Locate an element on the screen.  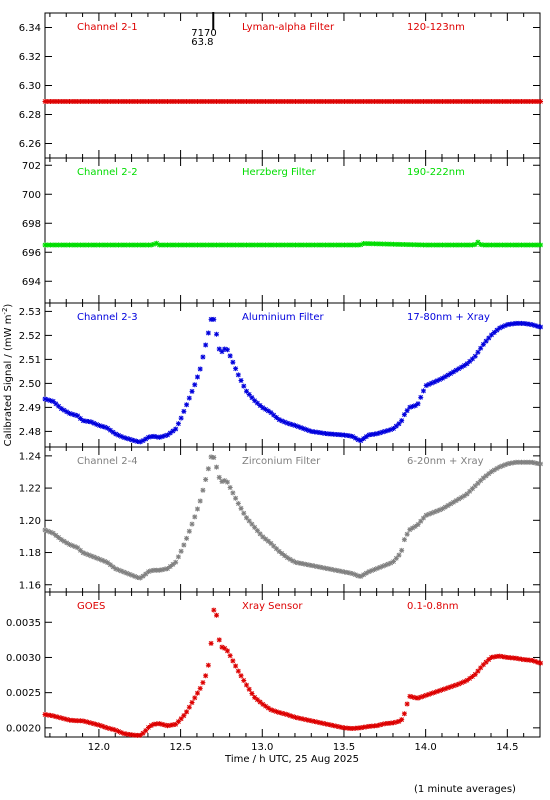
annotation-text: 63.8 is located at coordinates (202, 42).